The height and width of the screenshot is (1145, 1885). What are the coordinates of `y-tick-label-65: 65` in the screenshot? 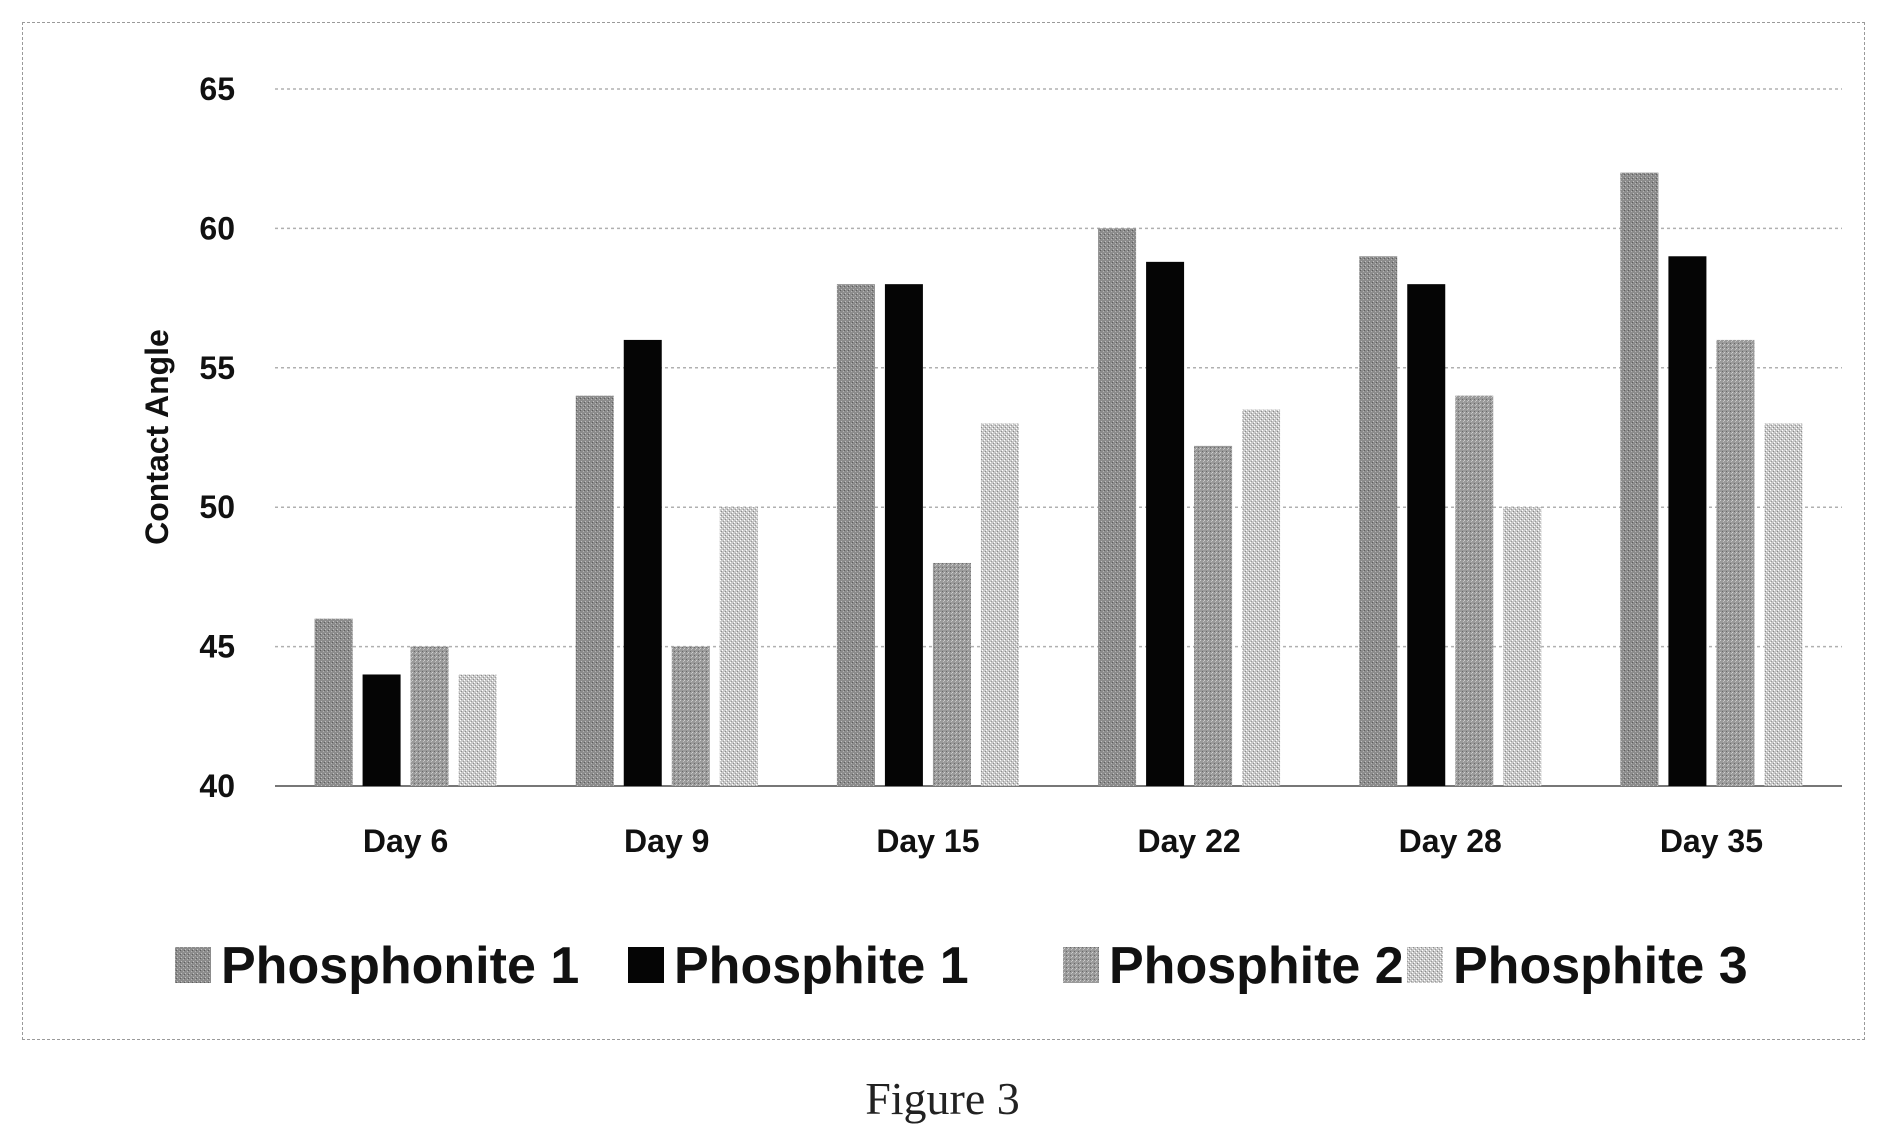 It's located at (217, 89).